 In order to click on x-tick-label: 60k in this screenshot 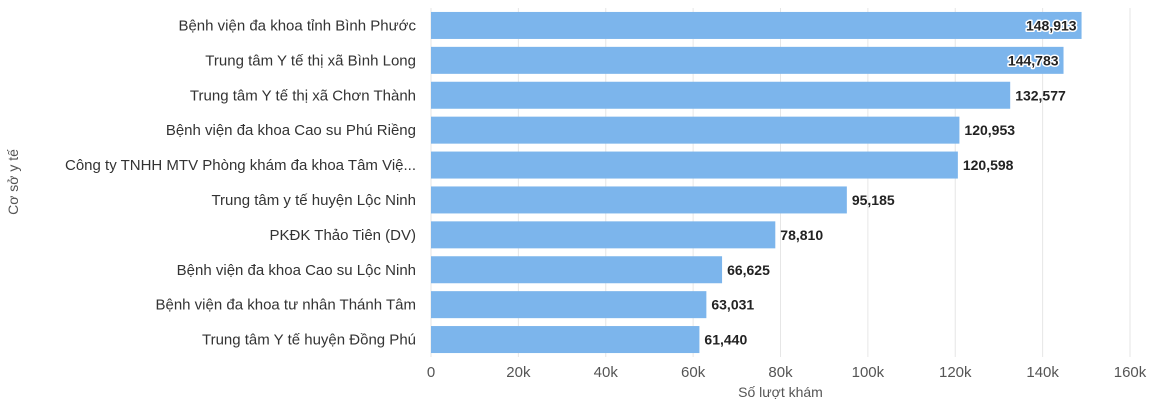, I will do `click(693, 372)`.